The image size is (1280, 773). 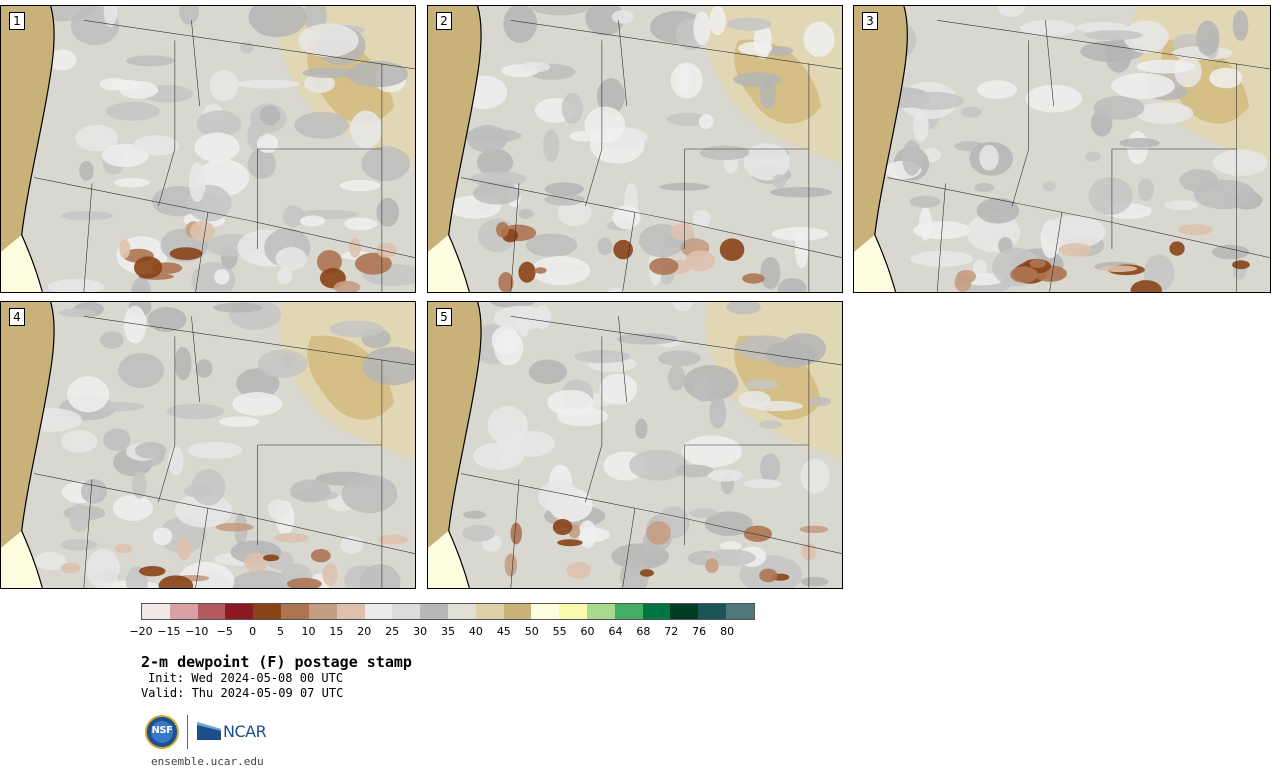 I want to click on member-number-badge: 1, so click(x=17, y=21).